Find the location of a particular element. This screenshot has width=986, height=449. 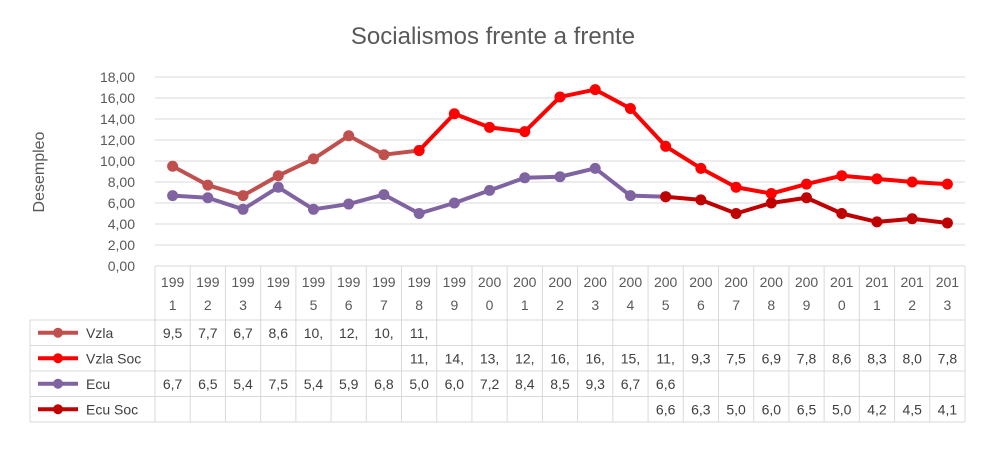

table-cell-value: 8,5 is located at coordinates (560, 384).